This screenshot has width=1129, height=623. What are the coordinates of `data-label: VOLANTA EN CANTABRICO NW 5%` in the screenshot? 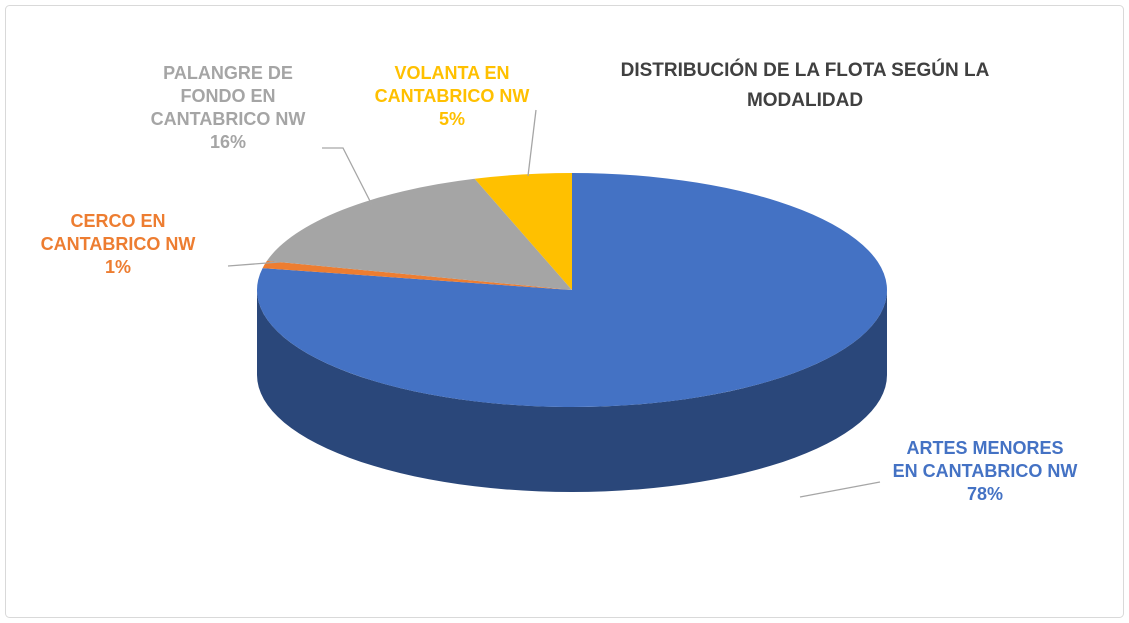 It's located at (452, 96).